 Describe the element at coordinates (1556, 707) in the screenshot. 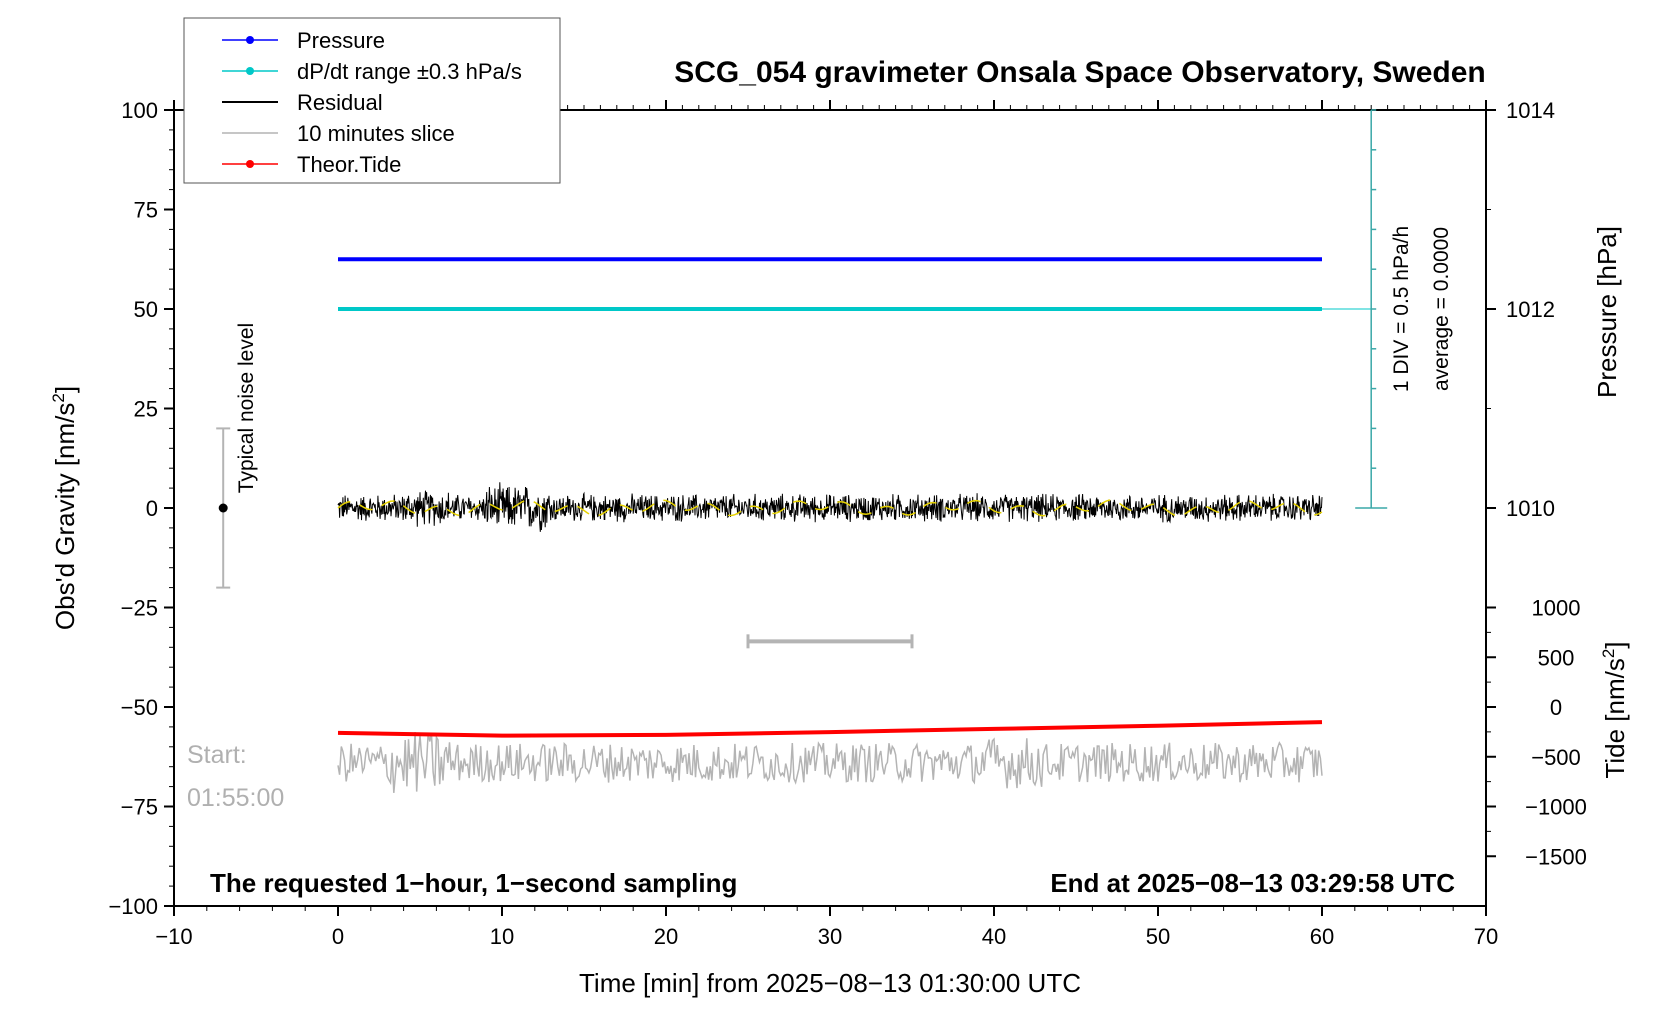

I see `tide-tick-label: 0` at that location.